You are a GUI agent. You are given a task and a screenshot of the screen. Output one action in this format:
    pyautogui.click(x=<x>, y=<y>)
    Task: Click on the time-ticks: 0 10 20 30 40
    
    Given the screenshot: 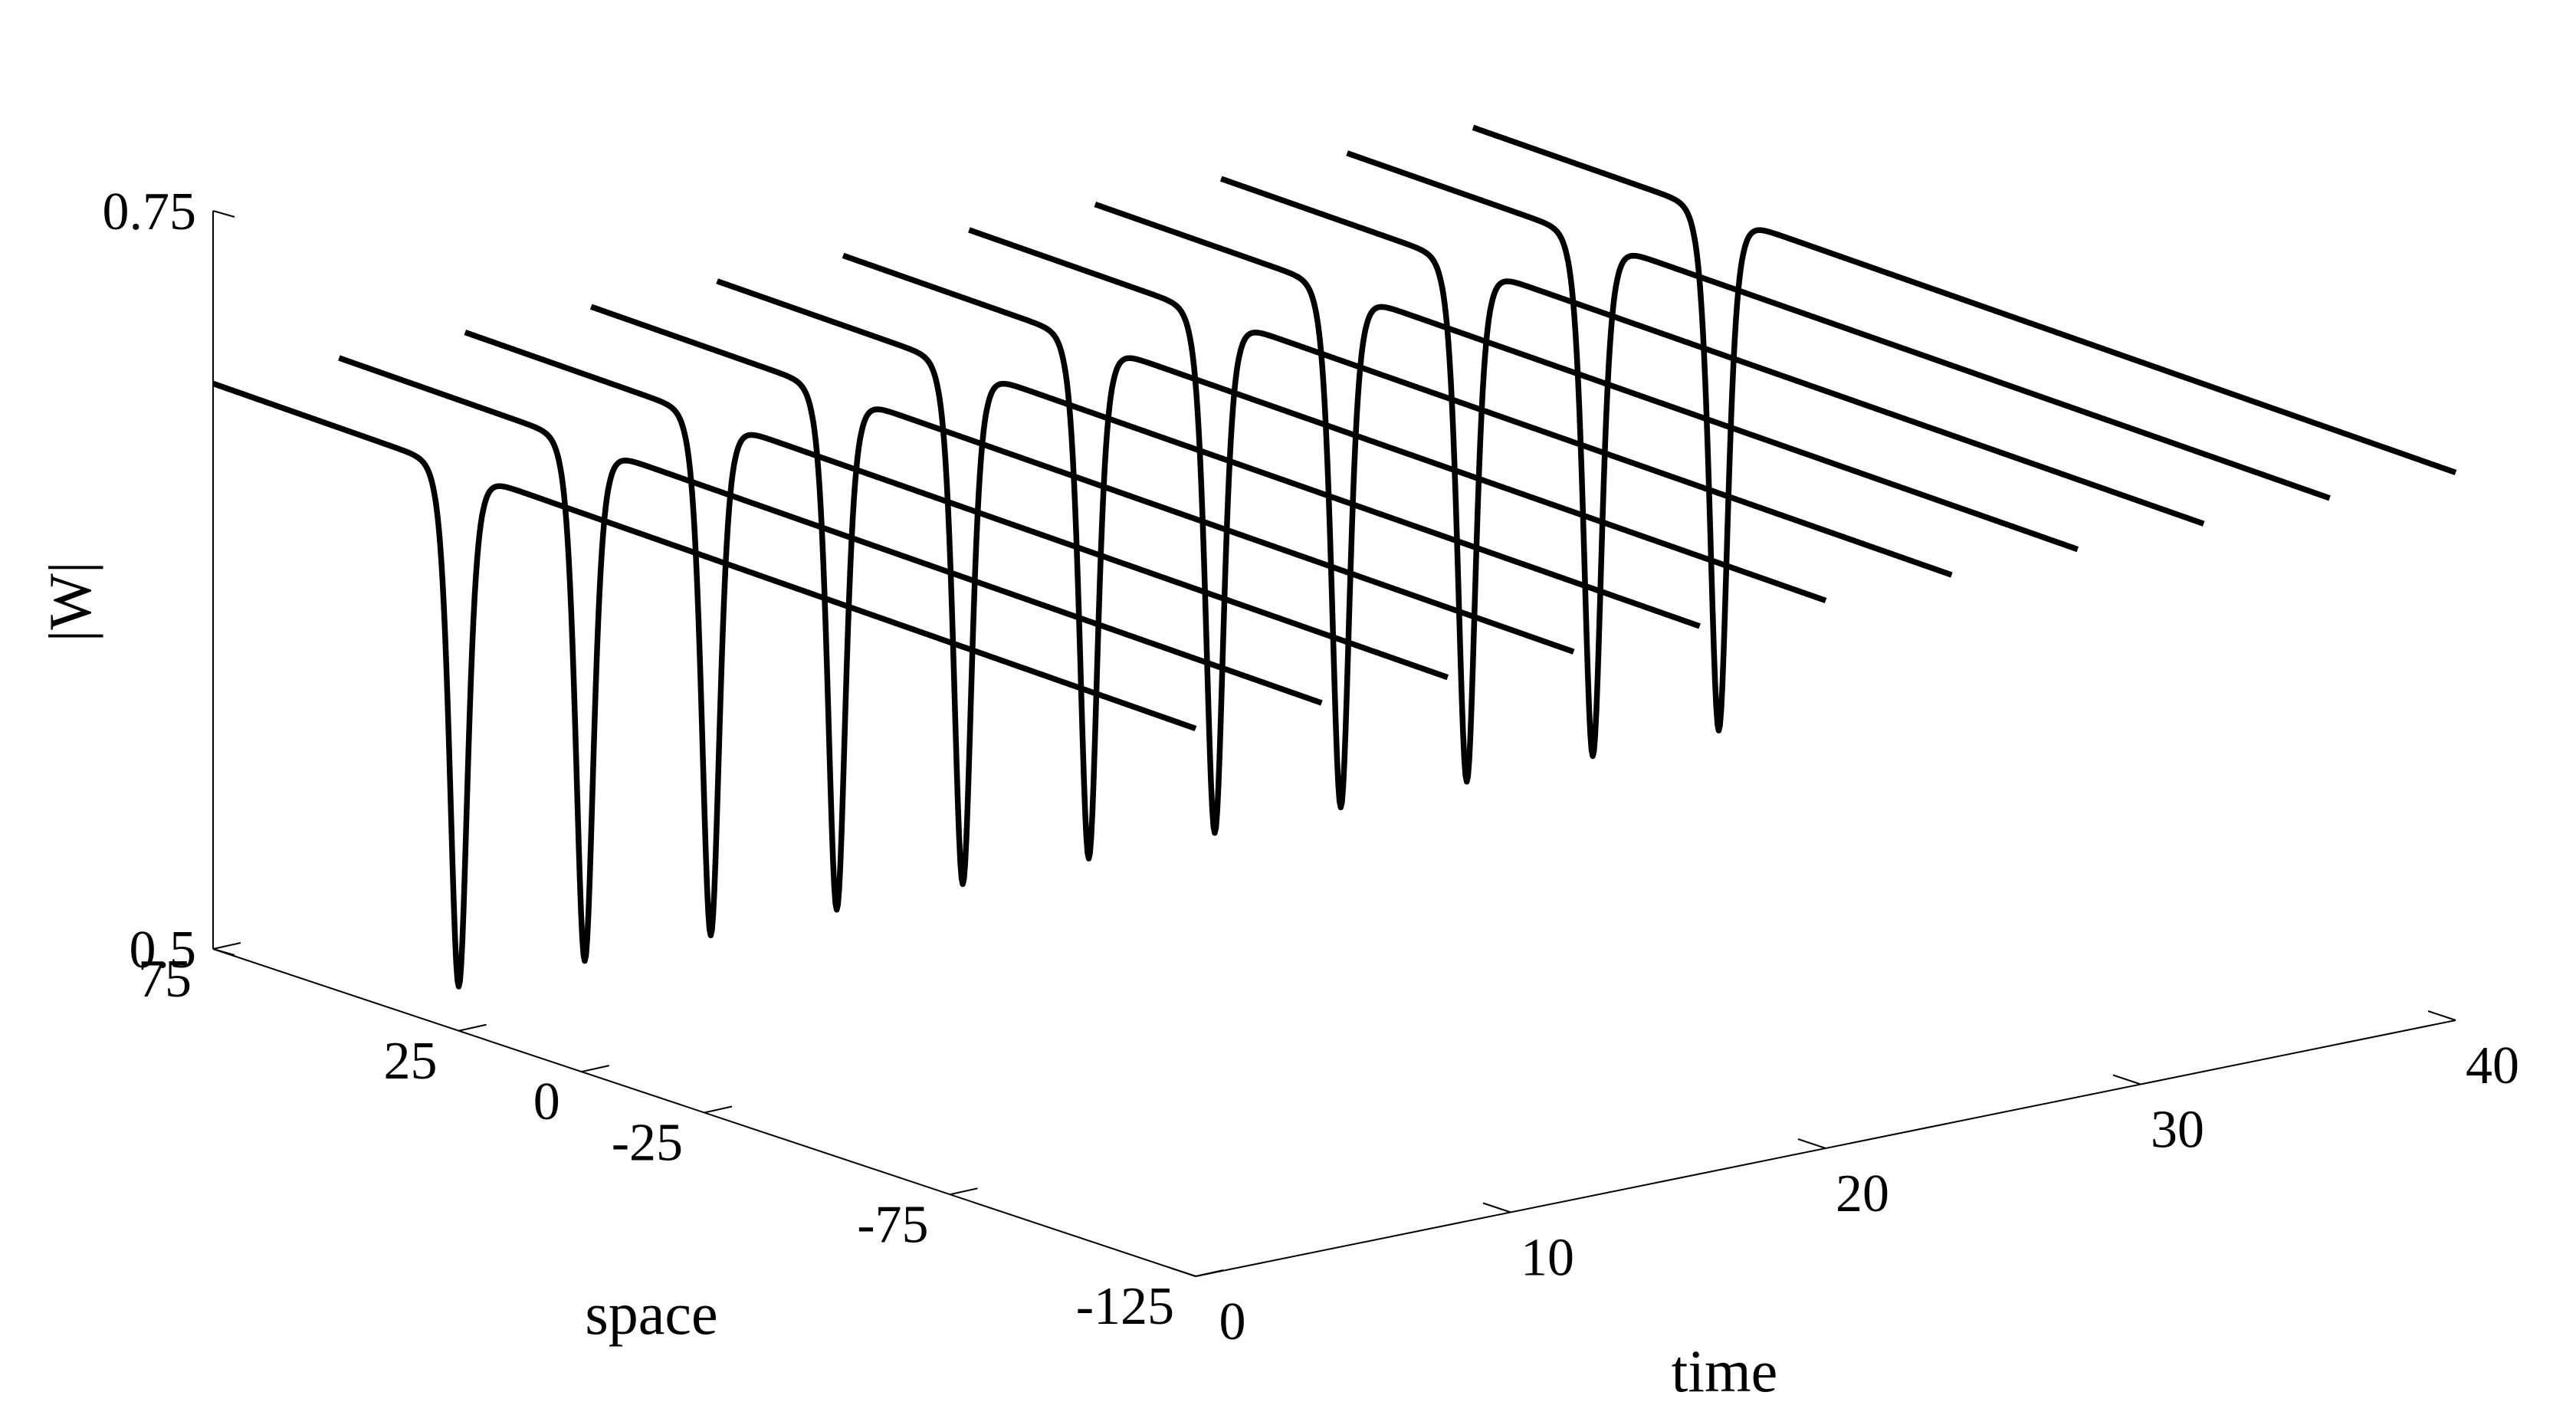 What is the action you would take?
    pyautogui.click(x=1843, y=1180)
    